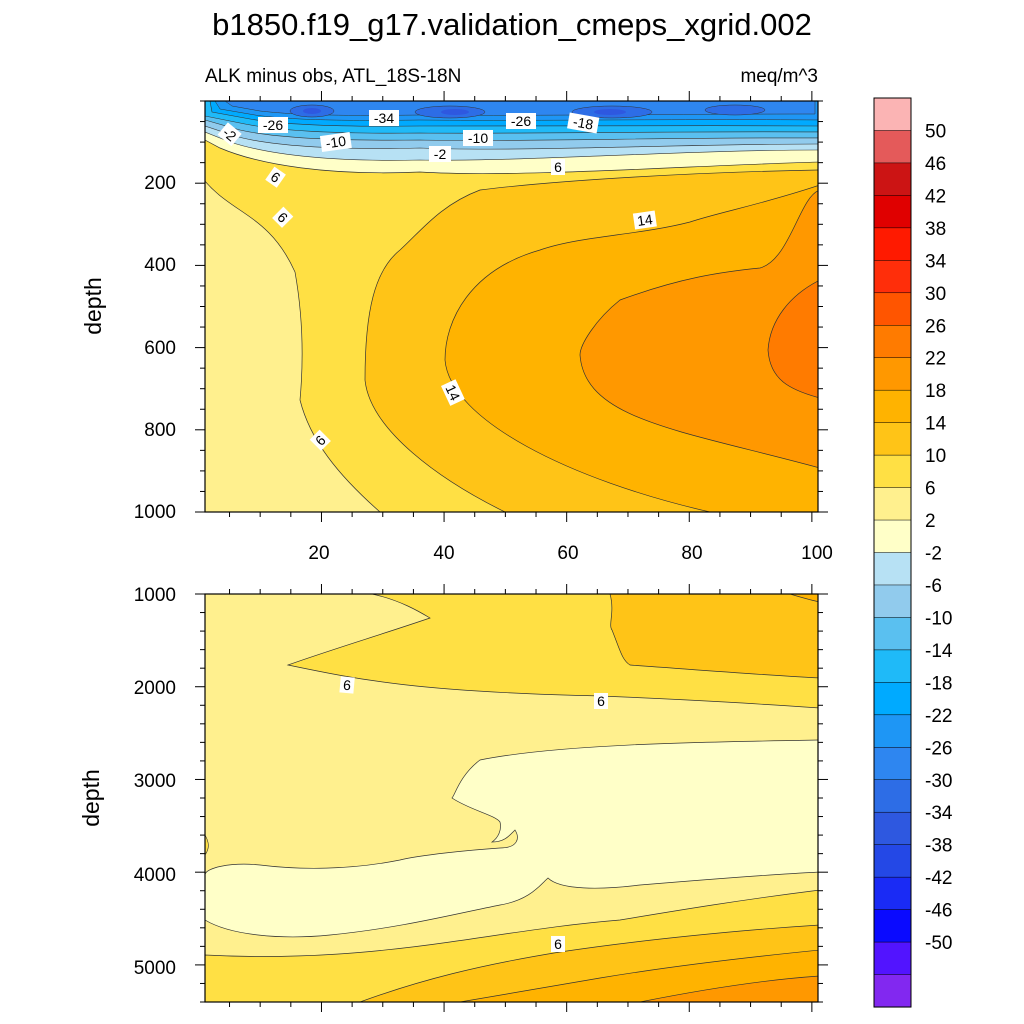  Describe the element at coordinates (93, 306) in the screenshot. I see `top-y-axis-label: depth` at that location.